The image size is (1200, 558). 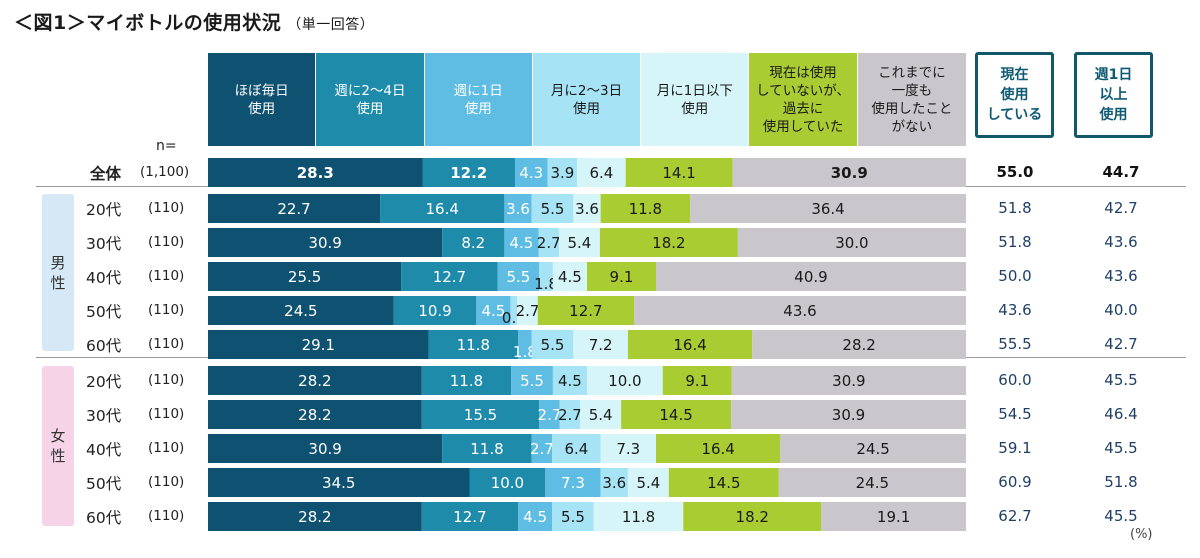 I want to click on bar-value-label: 43.6, so click(x=799, y=311).